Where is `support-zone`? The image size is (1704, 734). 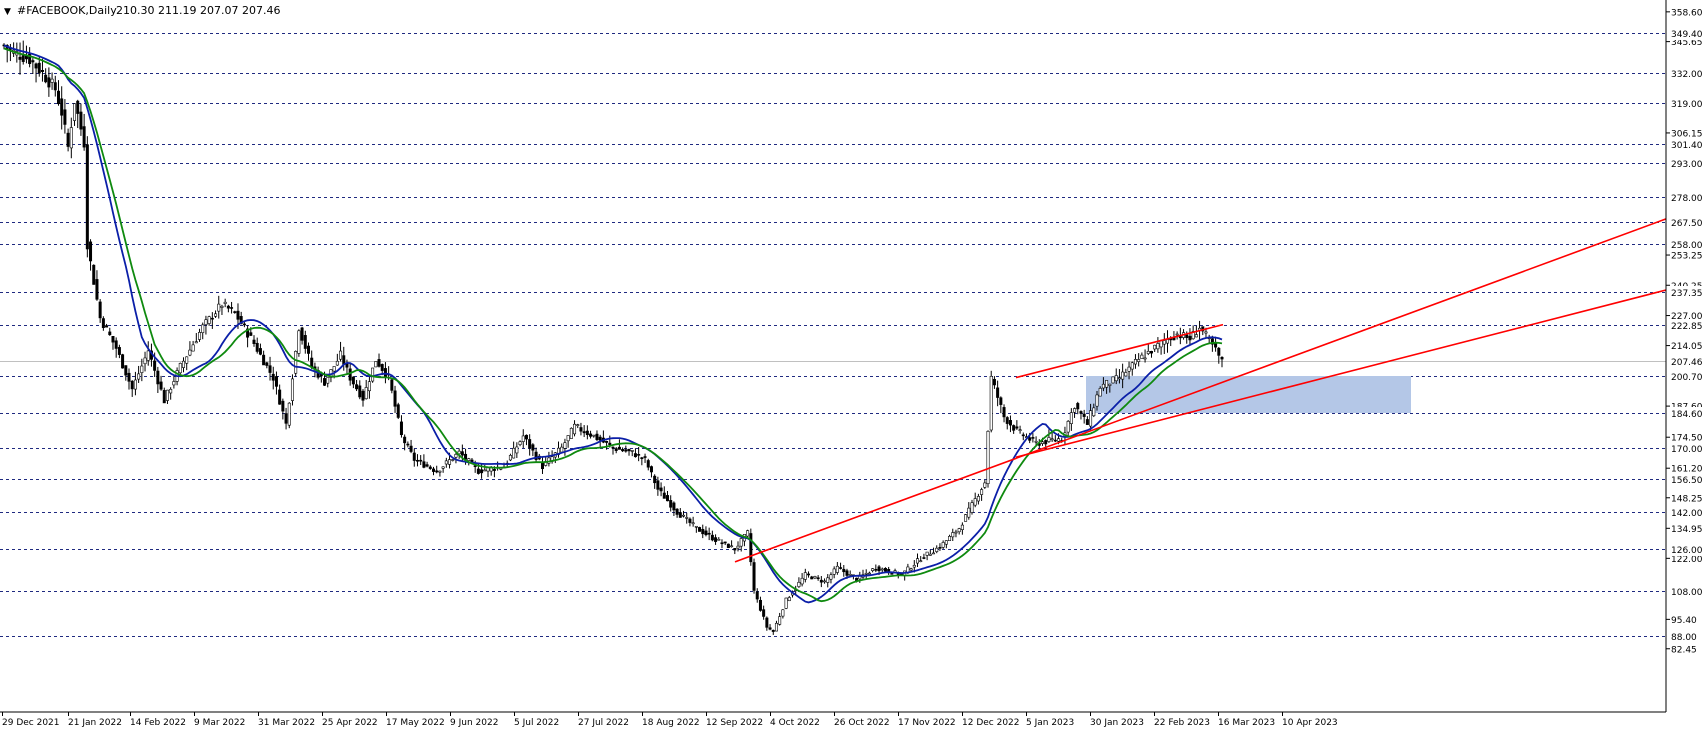 support-zone is located at coordinates (1248, 394).